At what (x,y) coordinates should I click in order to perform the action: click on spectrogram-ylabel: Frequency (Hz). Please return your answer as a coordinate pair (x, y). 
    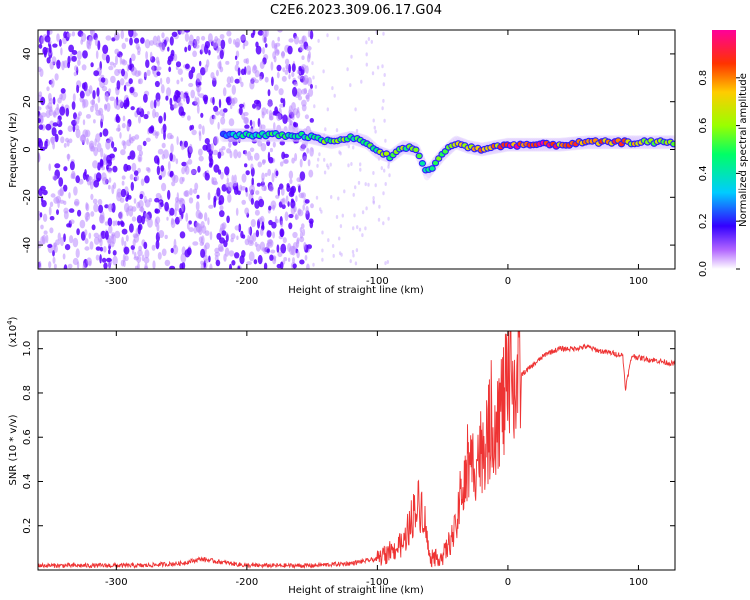
    Looking at the image, I should click on (13, 150).